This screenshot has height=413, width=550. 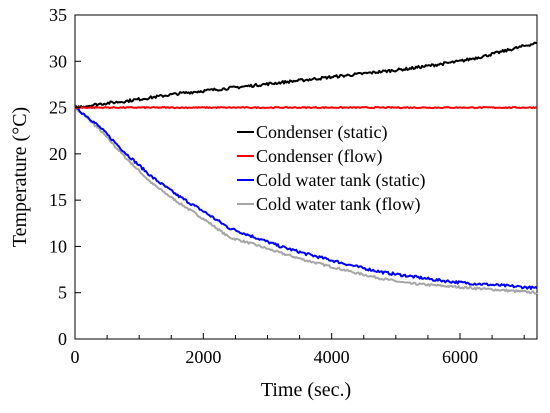 What do you see at coordinates (319, 156) in the screenshot?
I see `legend-label-1: Condenser (flow)` at bounding box center [319, 156].